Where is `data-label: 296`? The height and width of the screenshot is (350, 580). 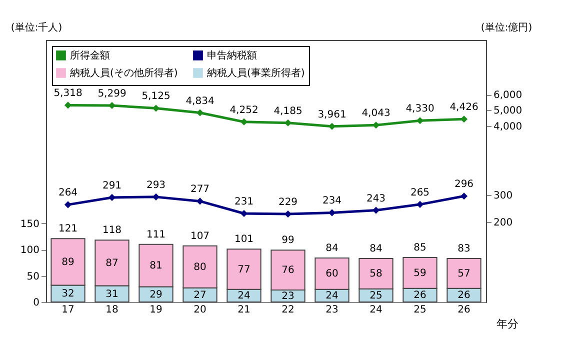 data-label: 296 is located at coordinates (464, 184).